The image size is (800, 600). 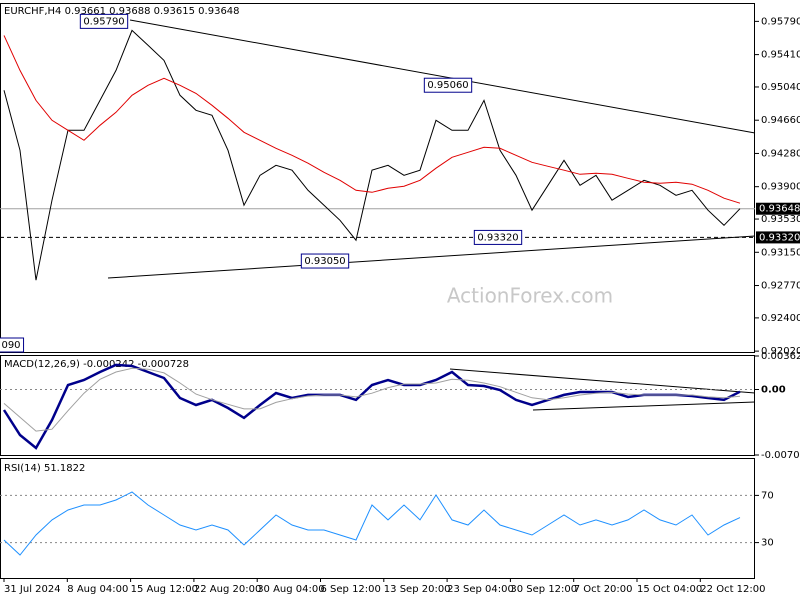 What do you see at coordinates (44, 468) in the screenshot?
I see `panel-title: RSI(14) 51.1822` at bounding box center [44, 468].